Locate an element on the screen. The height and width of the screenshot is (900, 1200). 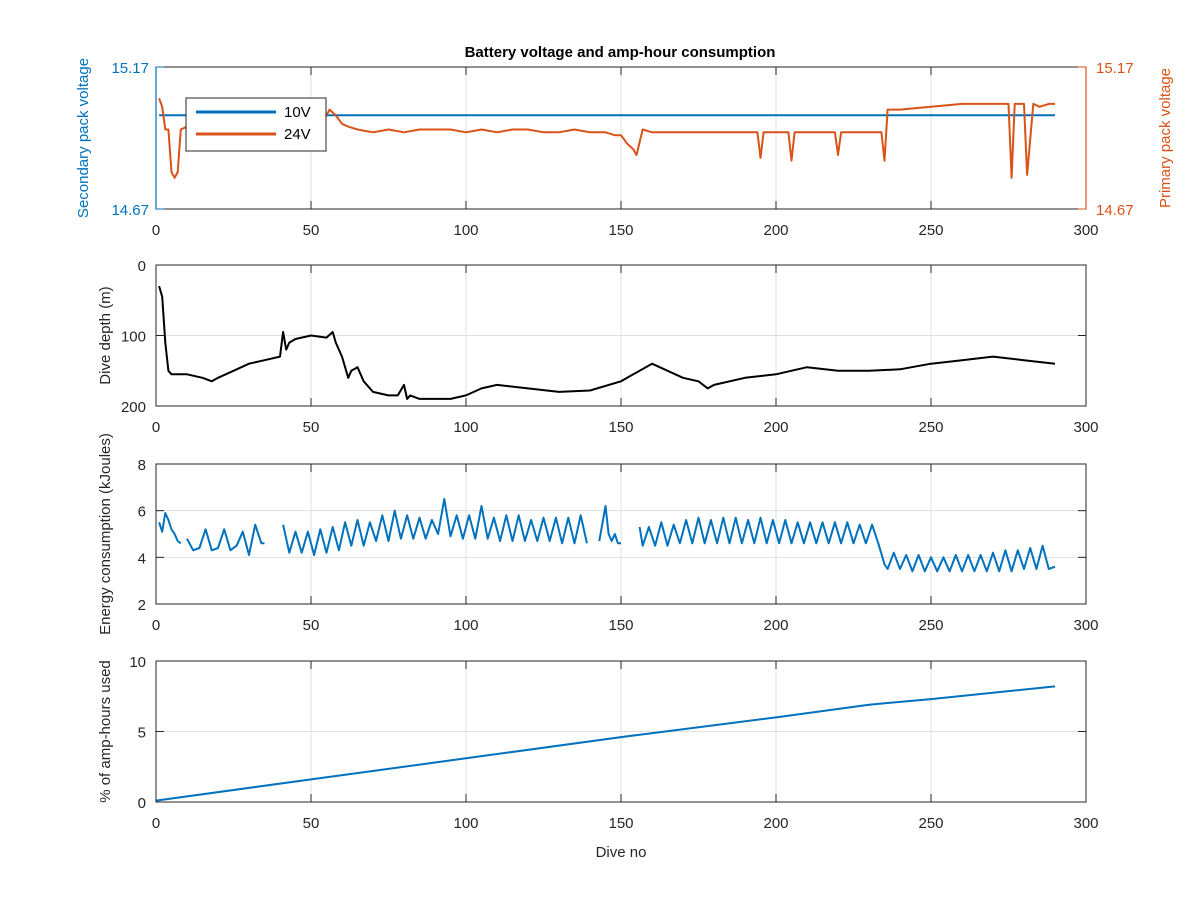
y-axis-label: Dive depth (m) is located at coordinates (105, 335).